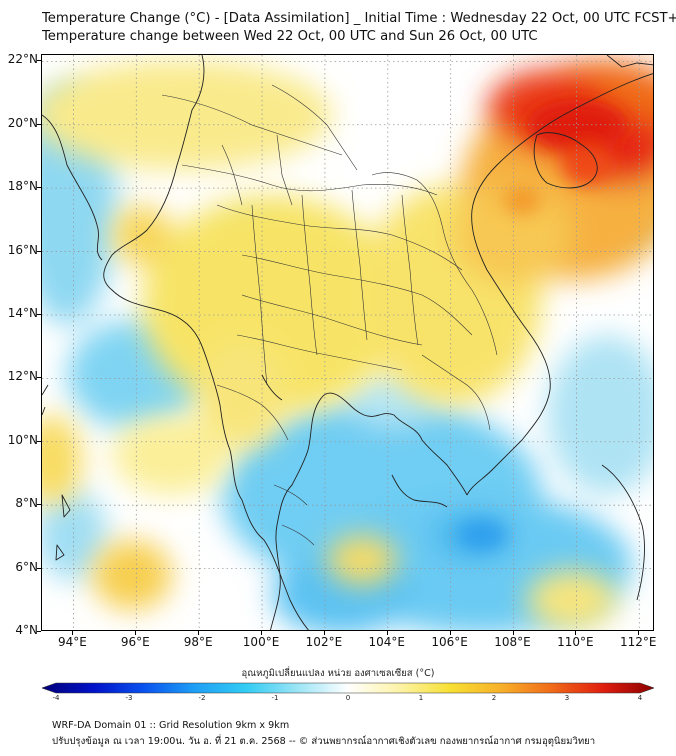  What do you see at coordinates (575, 642) in the screenshot?
I see `longitude-label: 110°E` at bounding box center [575, 642].